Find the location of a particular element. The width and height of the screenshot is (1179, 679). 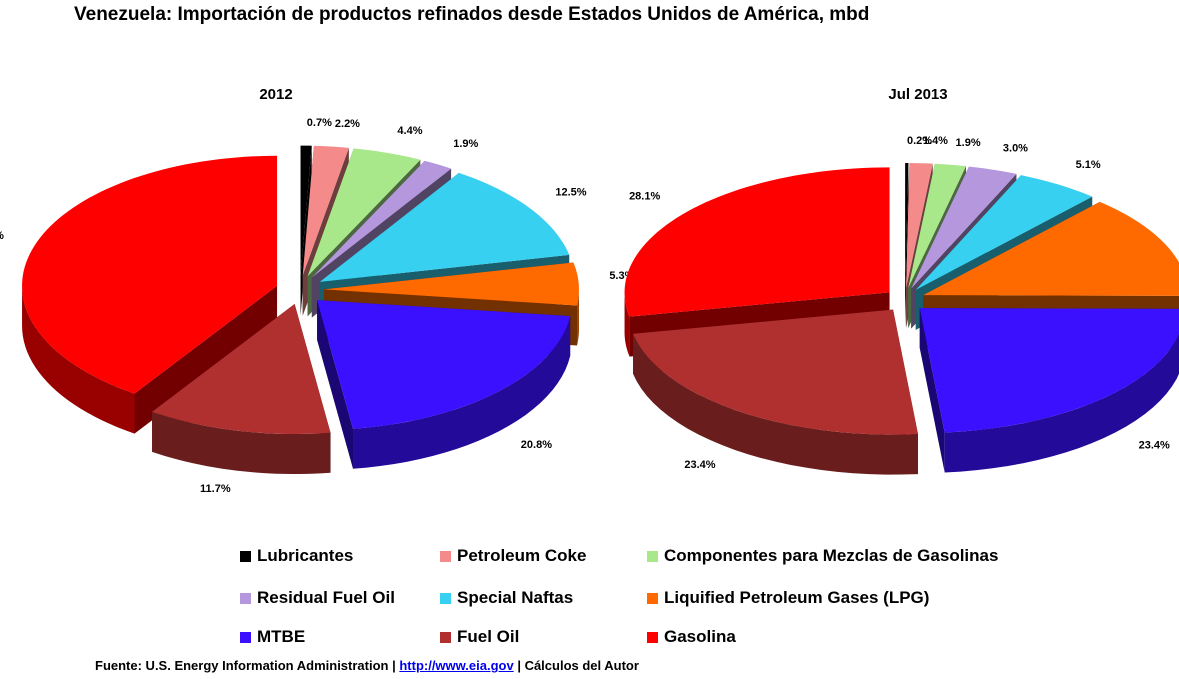

data-label-gasolina: 28.1% is located at coordinates (644, 196).